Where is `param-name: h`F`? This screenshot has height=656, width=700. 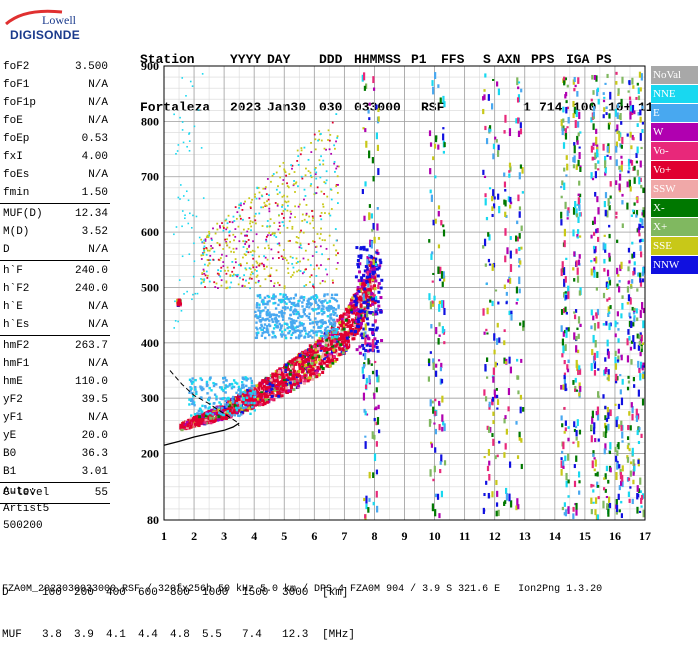 param-name: h`F is located at coordinates (13, 271).